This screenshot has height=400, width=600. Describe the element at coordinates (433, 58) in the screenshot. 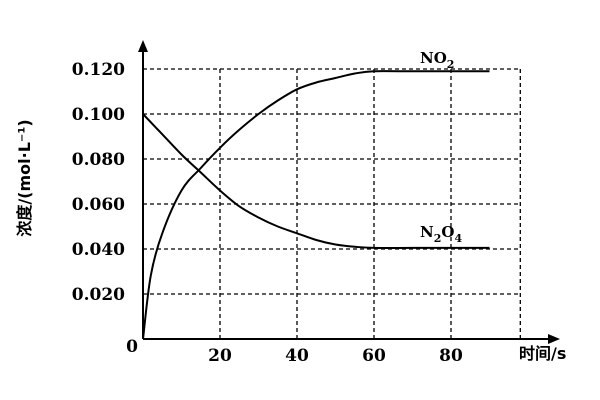

I see `no2-label-main: NO` at that location.